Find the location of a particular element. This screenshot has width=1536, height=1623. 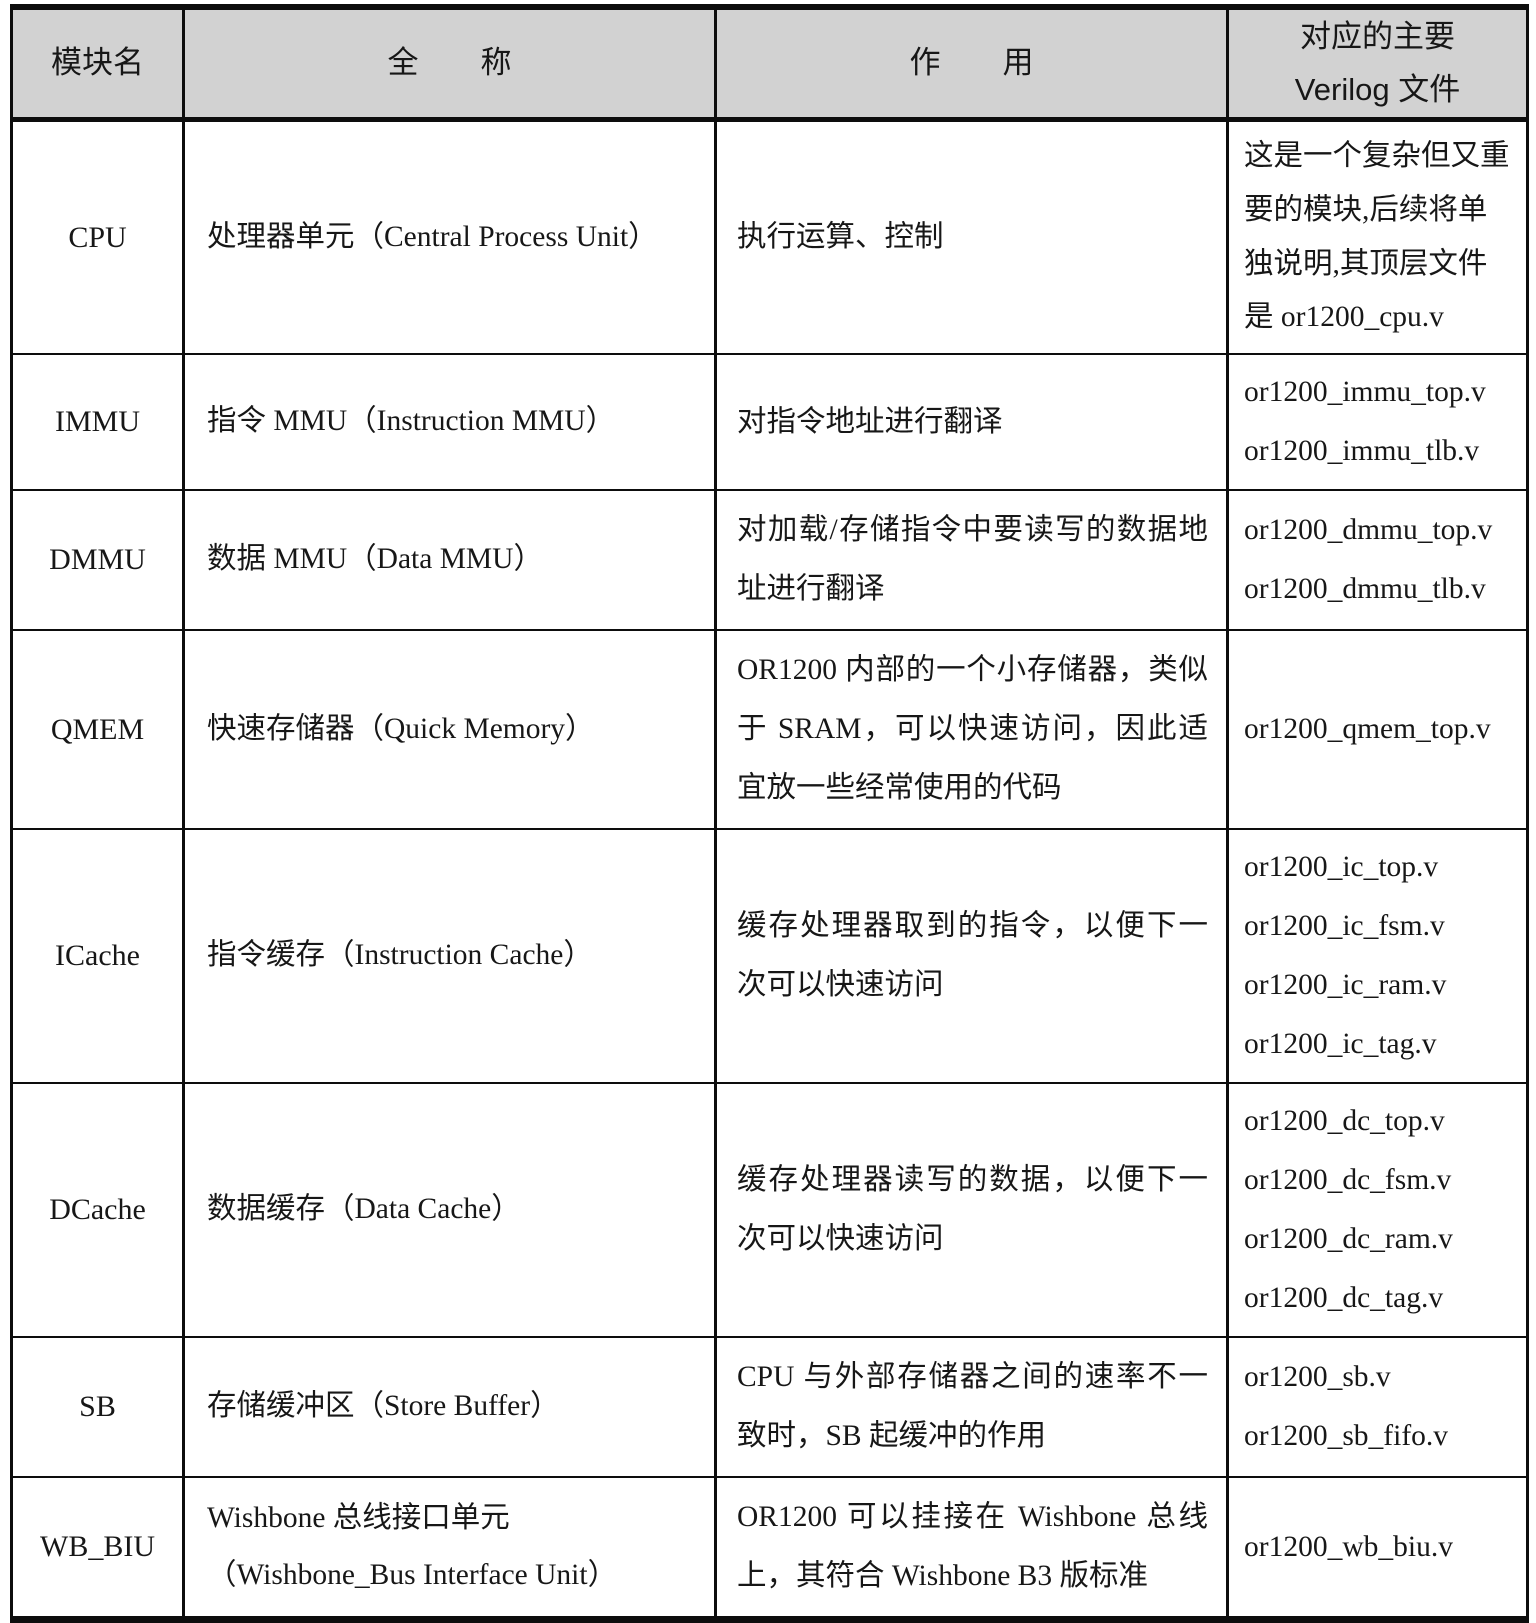

table-header: 模块名 全 称 作 用 对应的主要 Verilog 文件 is located at coordinates (769, 64).